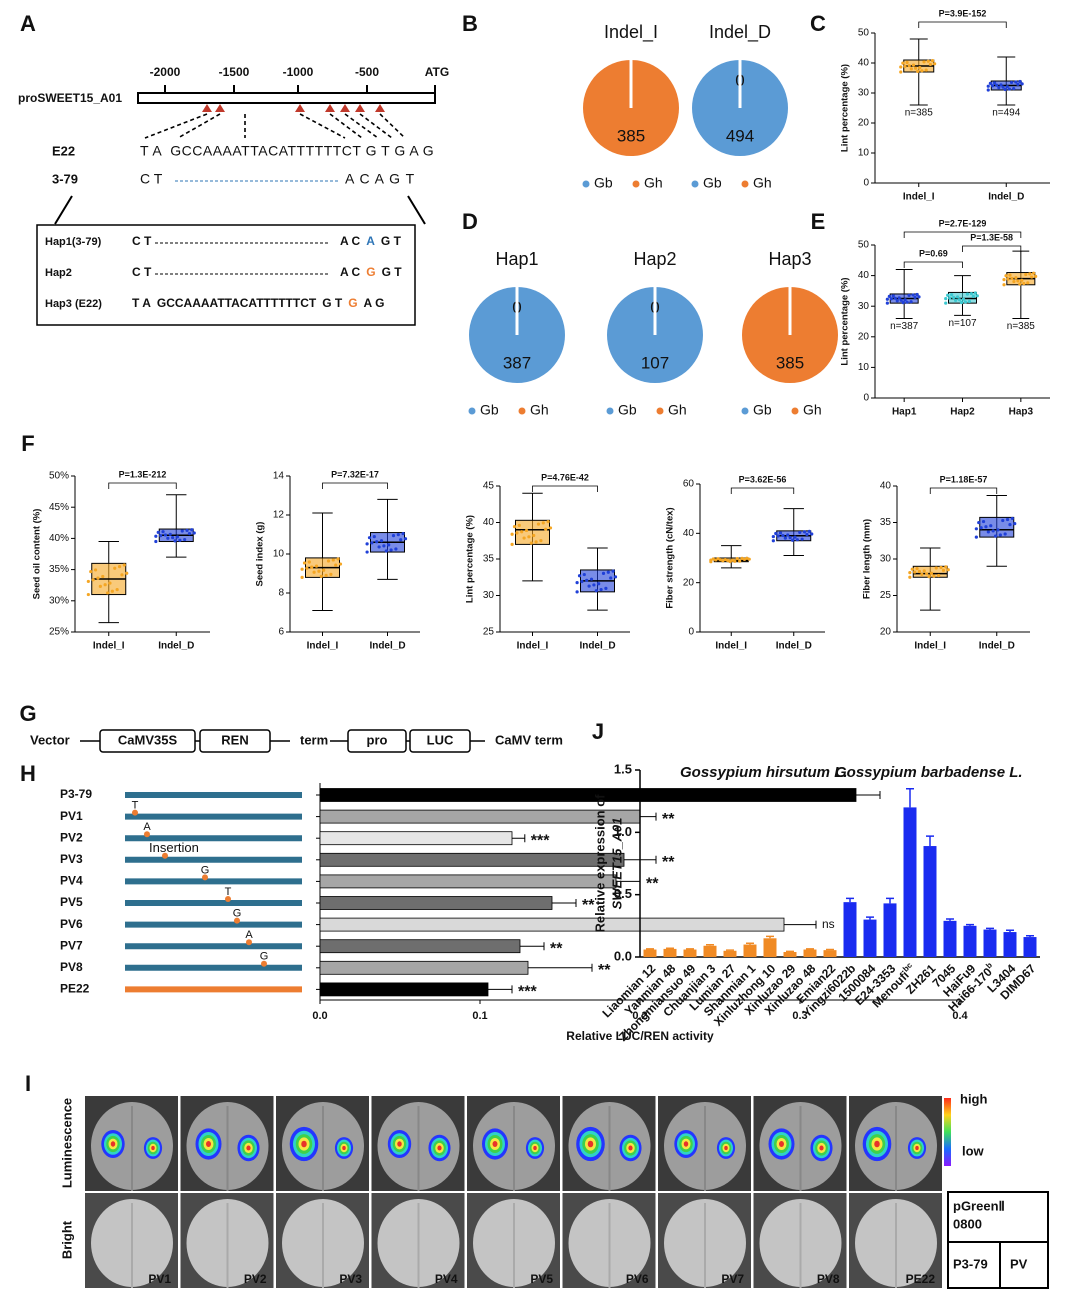 The height and width of the screenshot is (1297, 1080). Describe the element at coordinates (446, 1279) in the screenshot. I see `leaf-label: PV4` at that location.